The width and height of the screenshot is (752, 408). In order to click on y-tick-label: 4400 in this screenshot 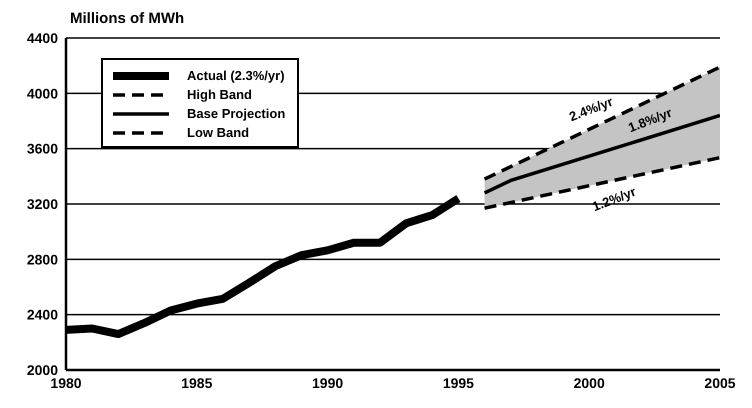, I will do `click(42, 38)`.